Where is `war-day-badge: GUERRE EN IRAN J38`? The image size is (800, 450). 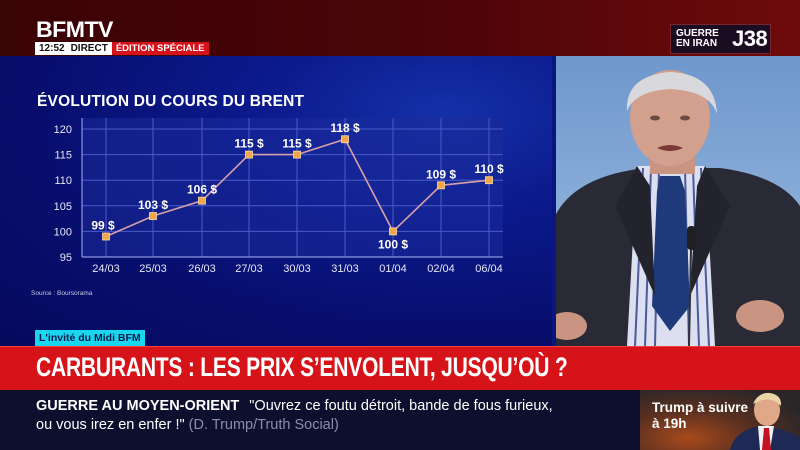 war-day-badge: GUERRE EN IRAN J38 is located at coordinates (720, 39).